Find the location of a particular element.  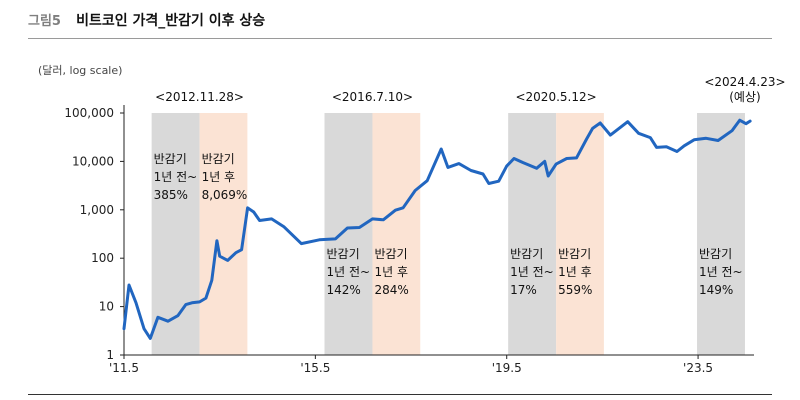

band-label-2-line-2: 142% is located at coordinates (344, 290).